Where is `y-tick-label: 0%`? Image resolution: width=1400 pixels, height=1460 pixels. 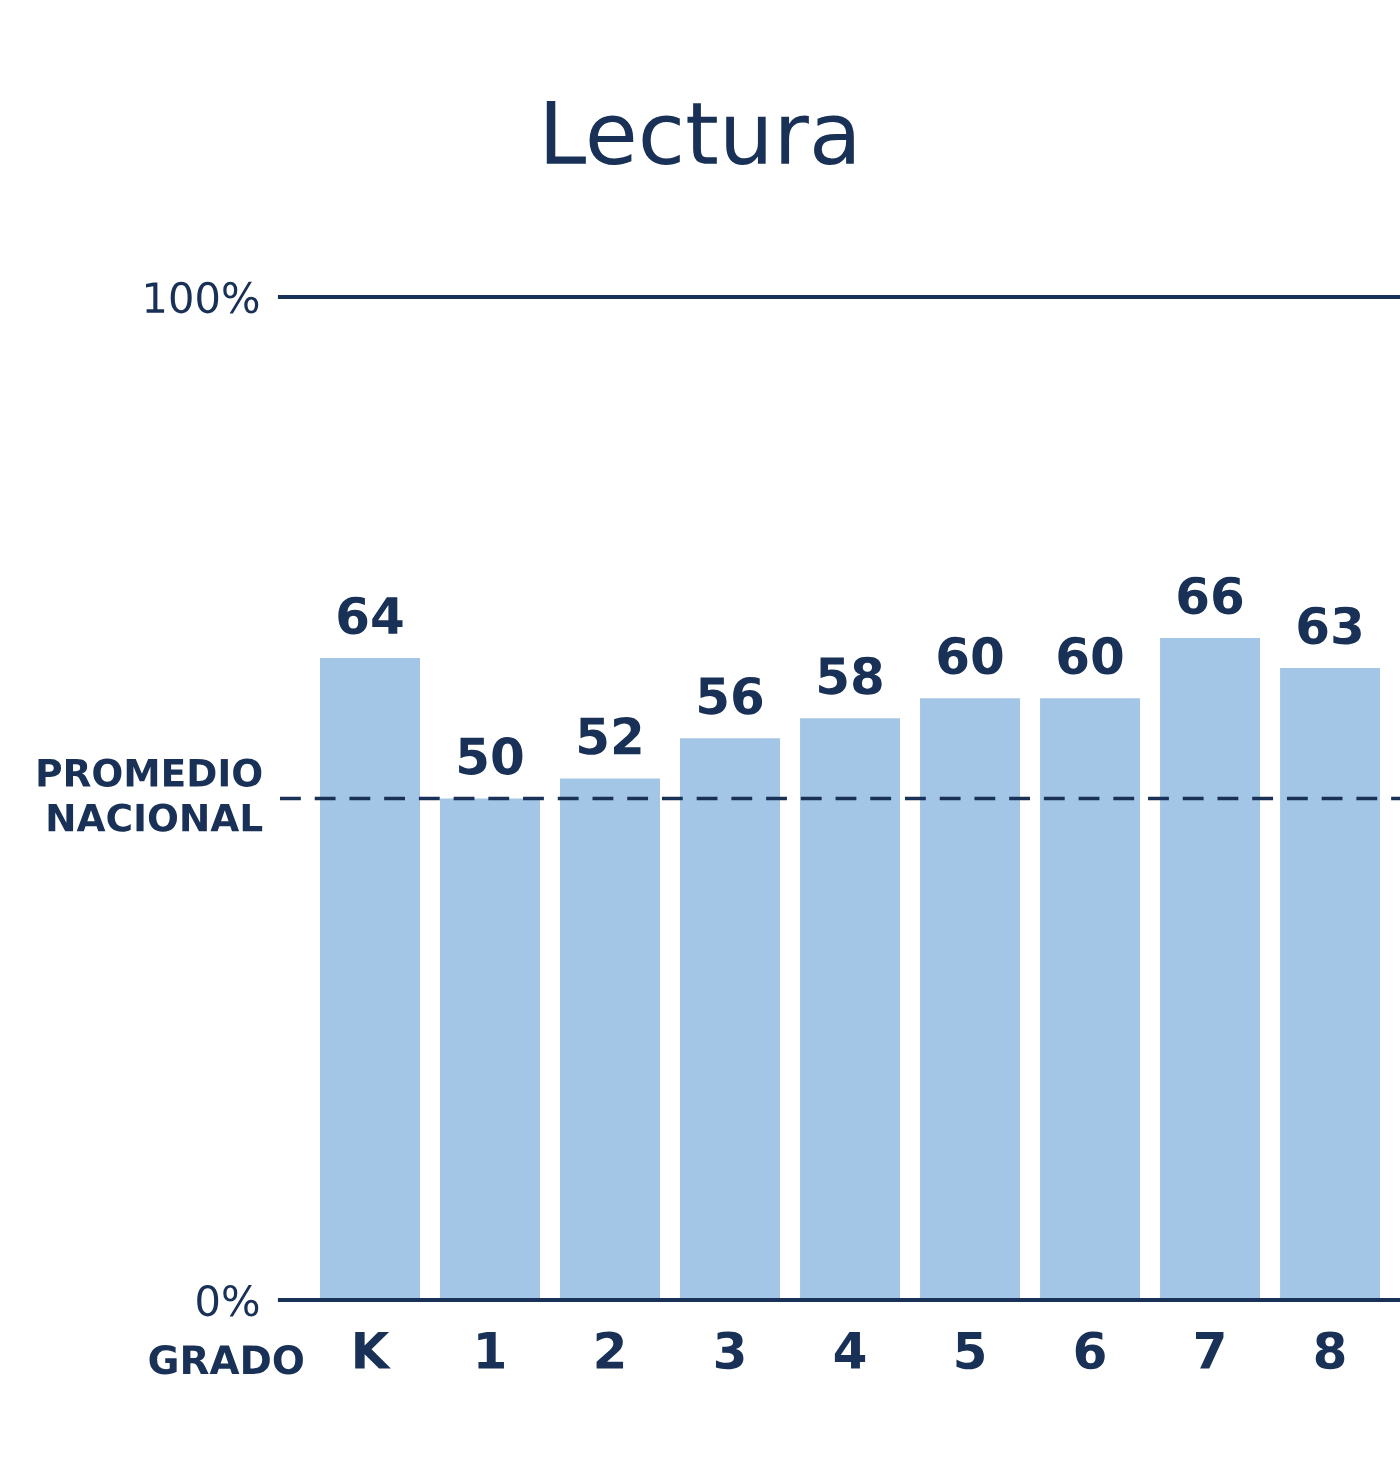
y-tick-label: 0% is located at coordinates (228, 1300).